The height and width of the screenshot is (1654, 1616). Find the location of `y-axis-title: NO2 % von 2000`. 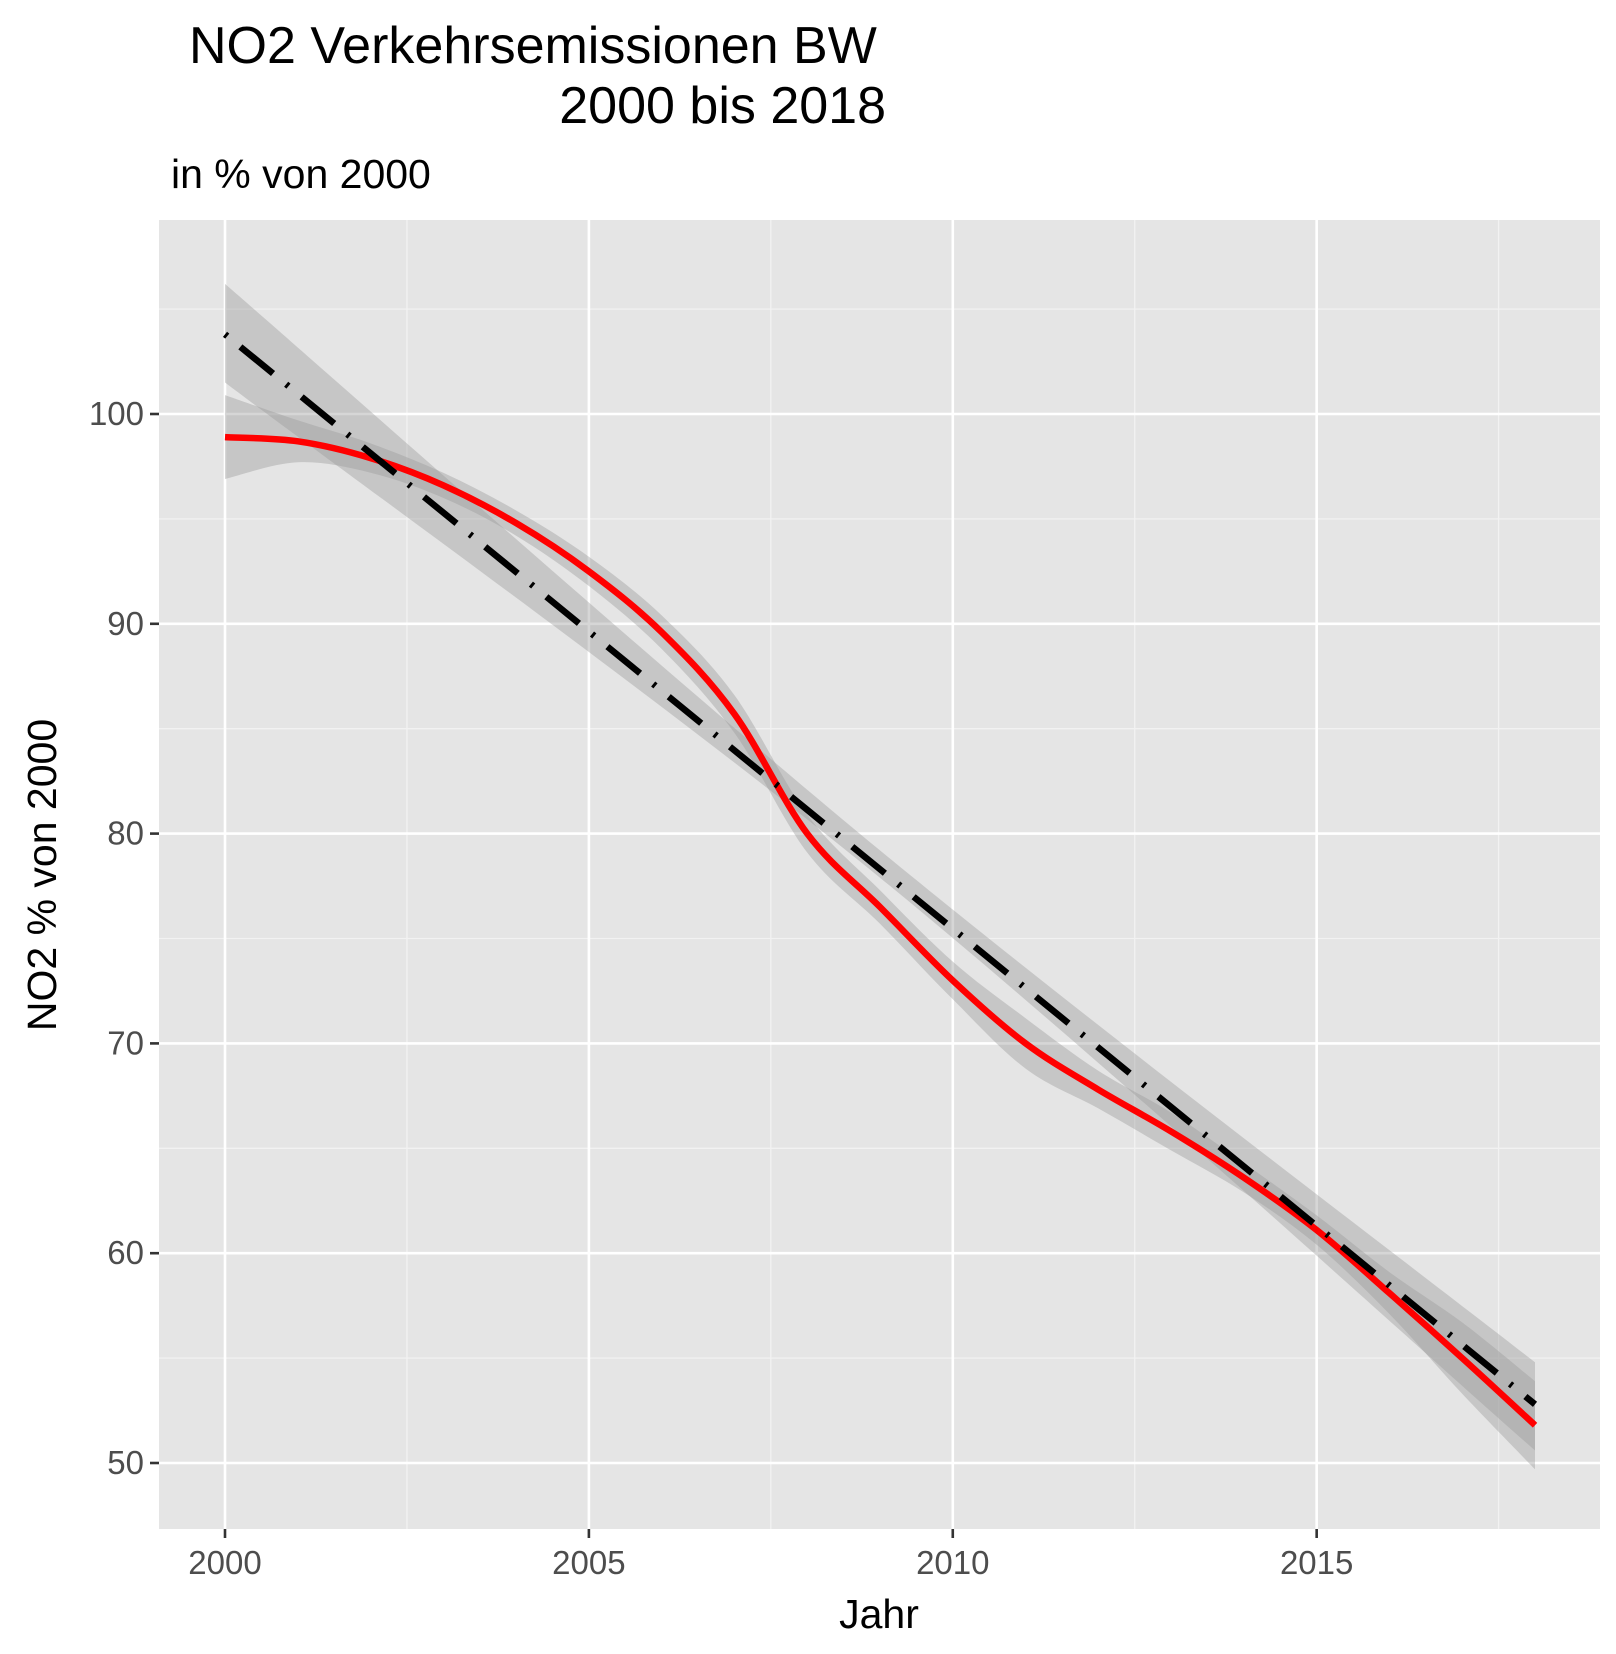

y-axis-title: NO2 % von 2000 is located at coordinates (42, 875).